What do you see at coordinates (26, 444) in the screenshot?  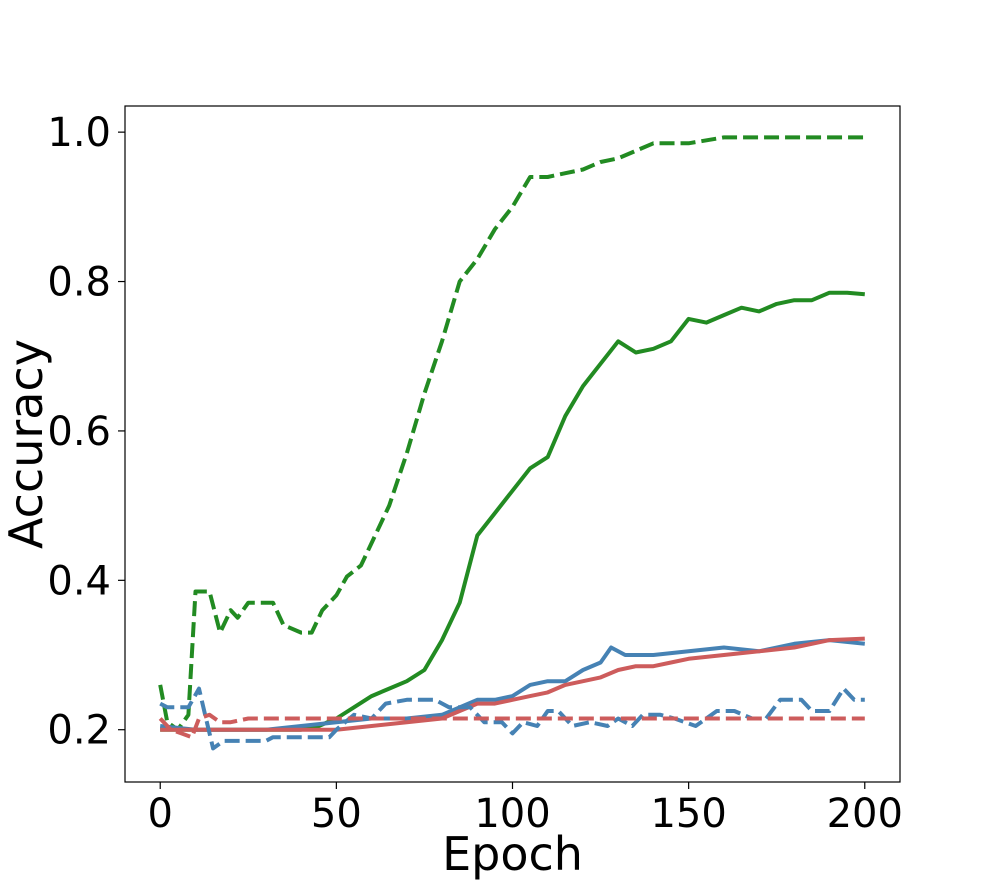 I see `y-axis-title: Accuracy` at bounding box center [26, 444].